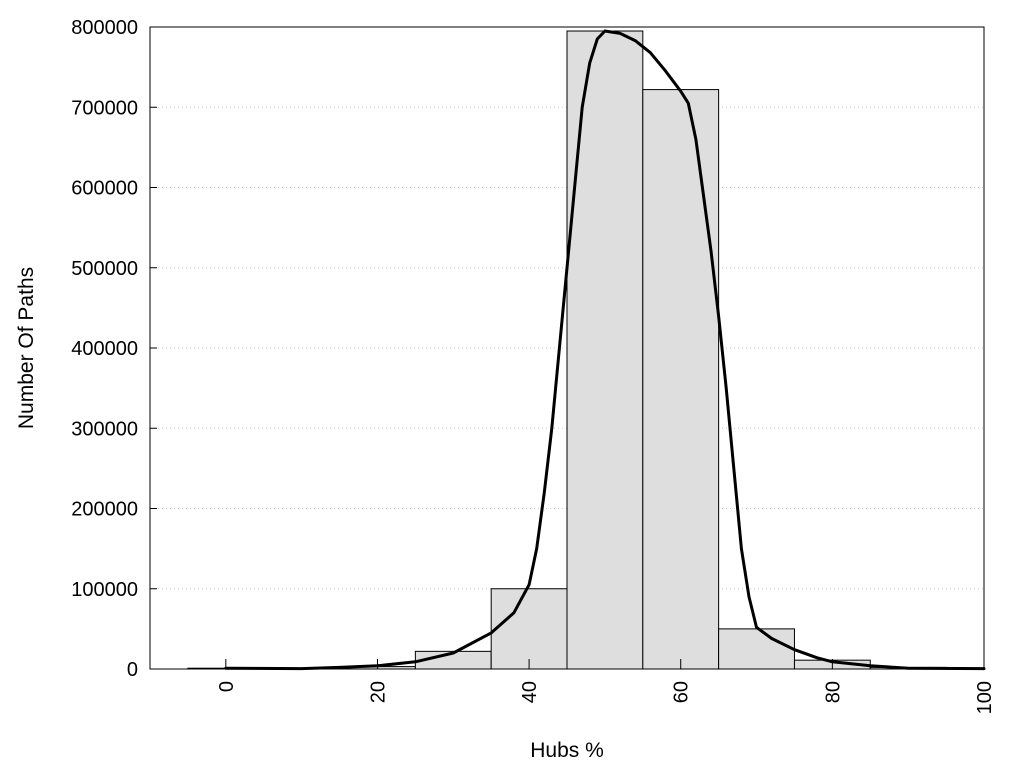 The image size is (1024, 768). What do you see at coordinates (104, 510) in the screenshot?
I see `y-tick-label: 200000` at bounding box center [104, 510].